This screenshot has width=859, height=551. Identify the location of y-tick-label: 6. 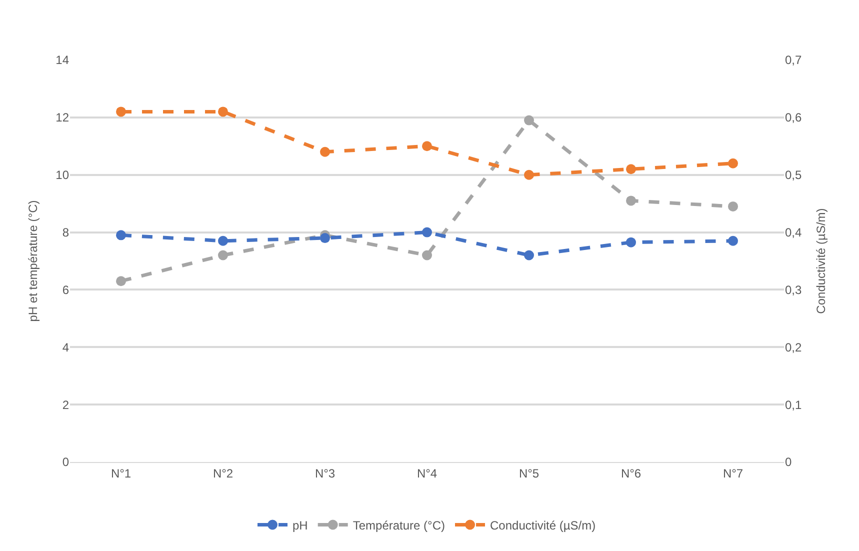
(66, 289).